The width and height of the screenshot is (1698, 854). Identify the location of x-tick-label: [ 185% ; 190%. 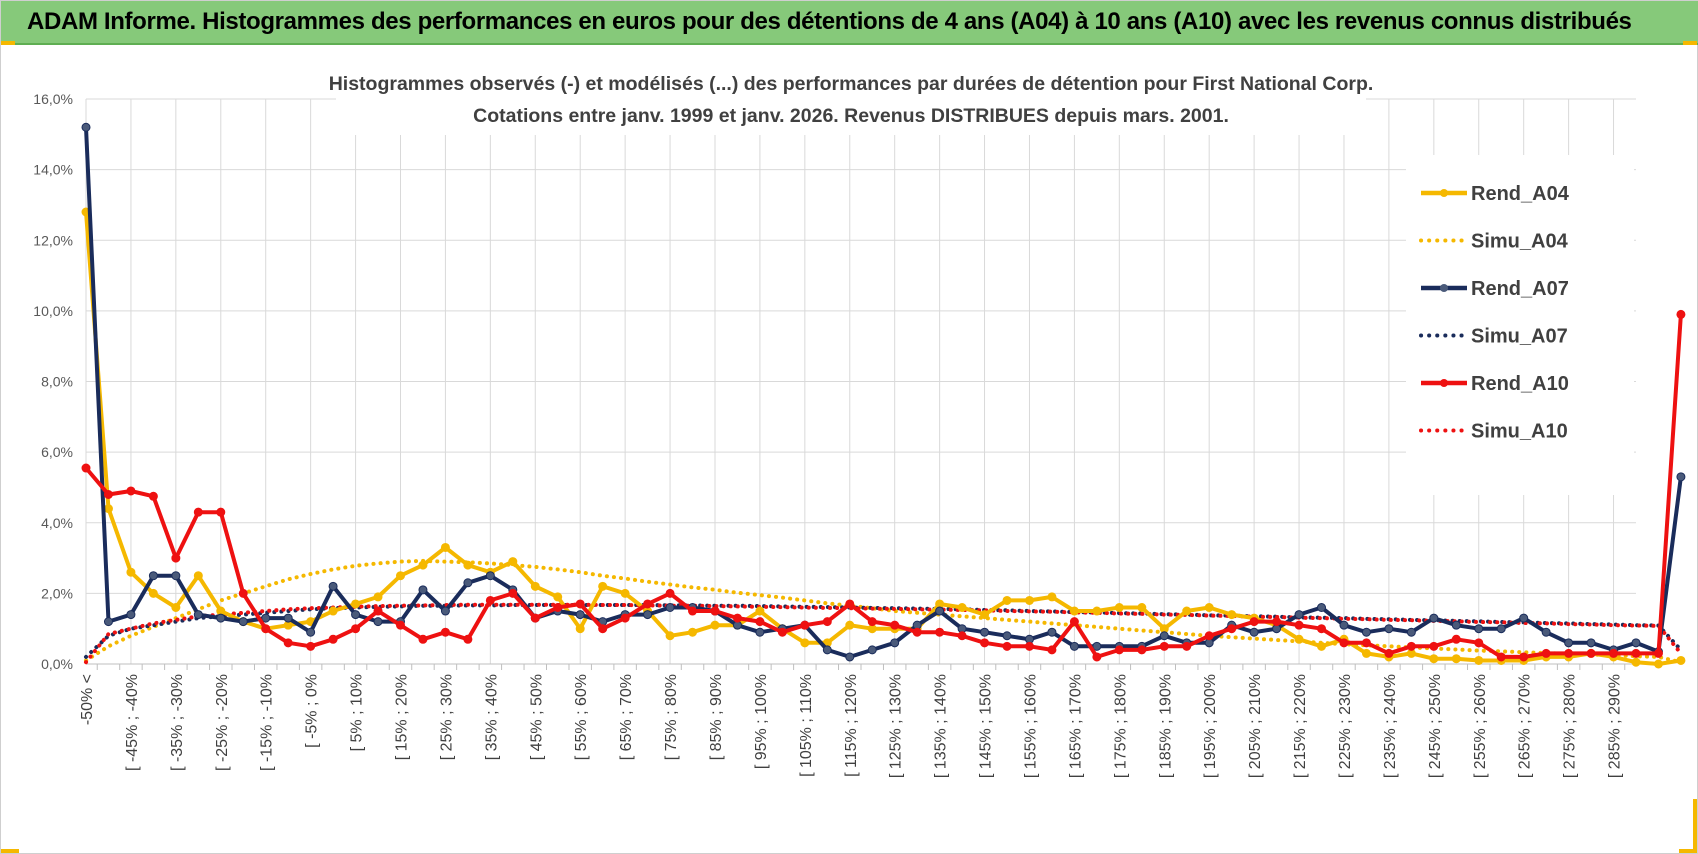
(1165, 726).